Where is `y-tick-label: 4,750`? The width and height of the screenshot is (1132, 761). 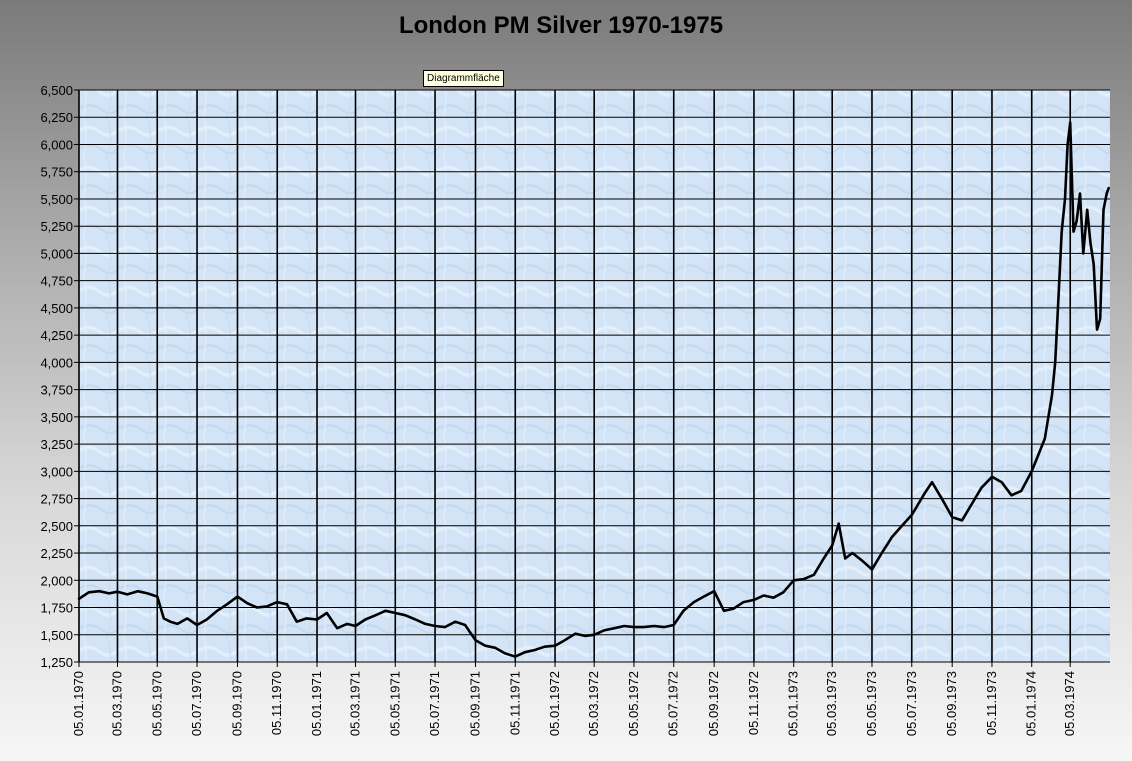 y-tick-label: 4,750 is located at coordinates (56, 281).